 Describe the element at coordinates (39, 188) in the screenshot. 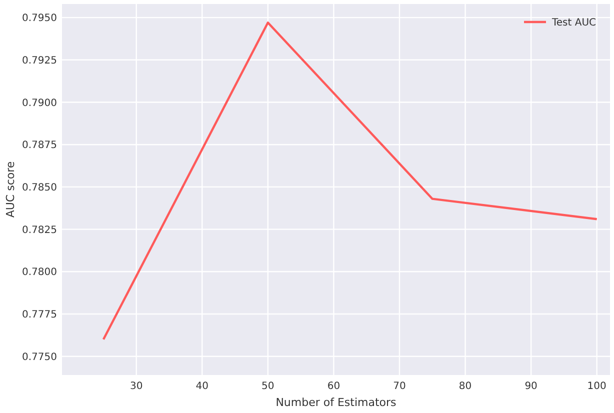

I see `y-tick-label: 0.7850` at that location.